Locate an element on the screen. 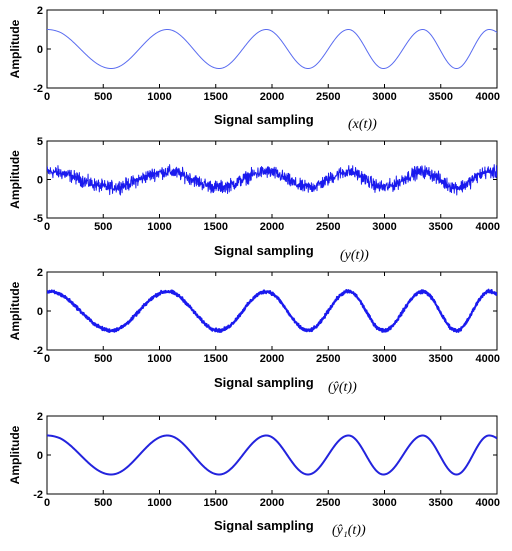  x-axis-signal-symbol: (ŷ₁(t)) is located at coordinates (349, 530).